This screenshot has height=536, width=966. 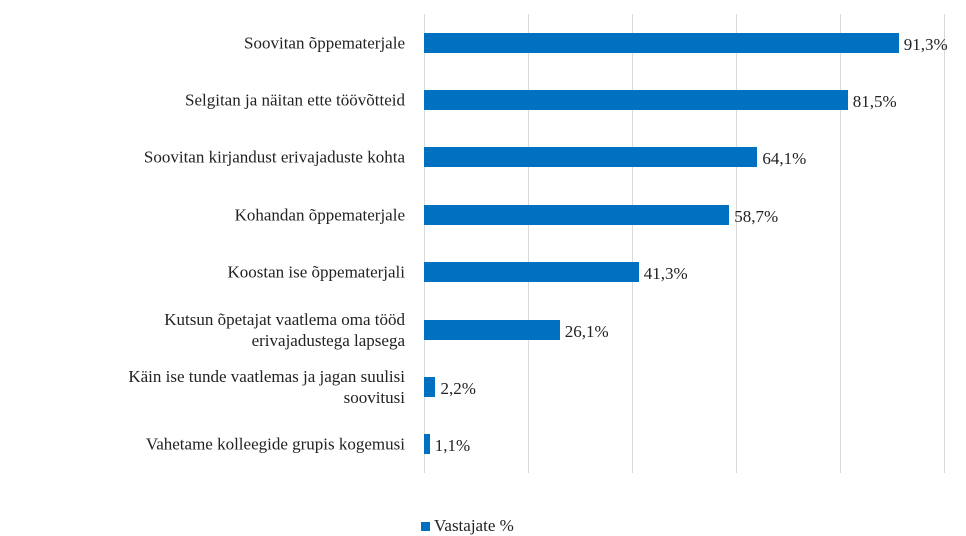 What do you see at coordinates (275, 444) in the screenshot?
I see `y-tick-label: Vahetame kolleegide grupis kogemusi` at bounding box center [275, 444].